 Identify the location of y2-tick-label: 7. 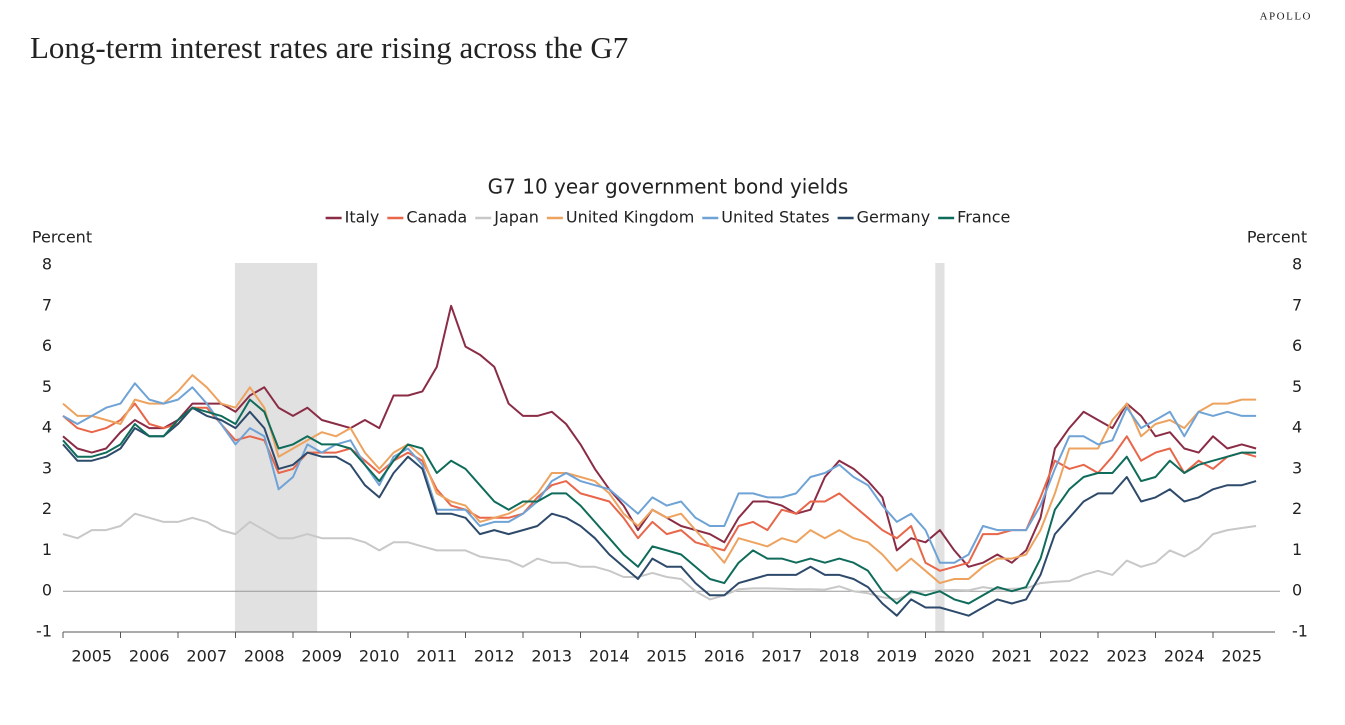
(1297, 304).